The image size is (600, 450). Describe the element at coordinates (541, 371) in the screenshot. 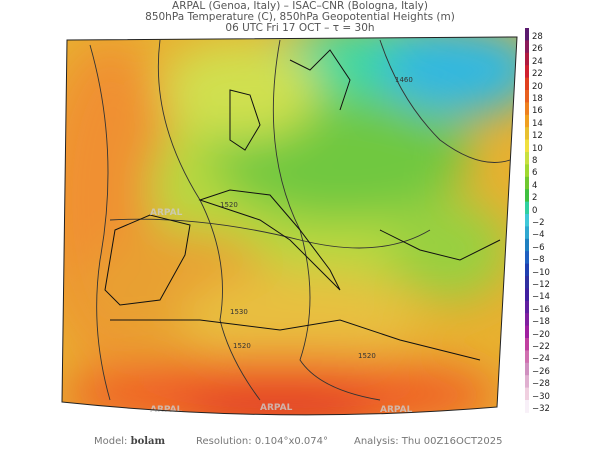

I see `colorbar-tick-label: −26` at that location.